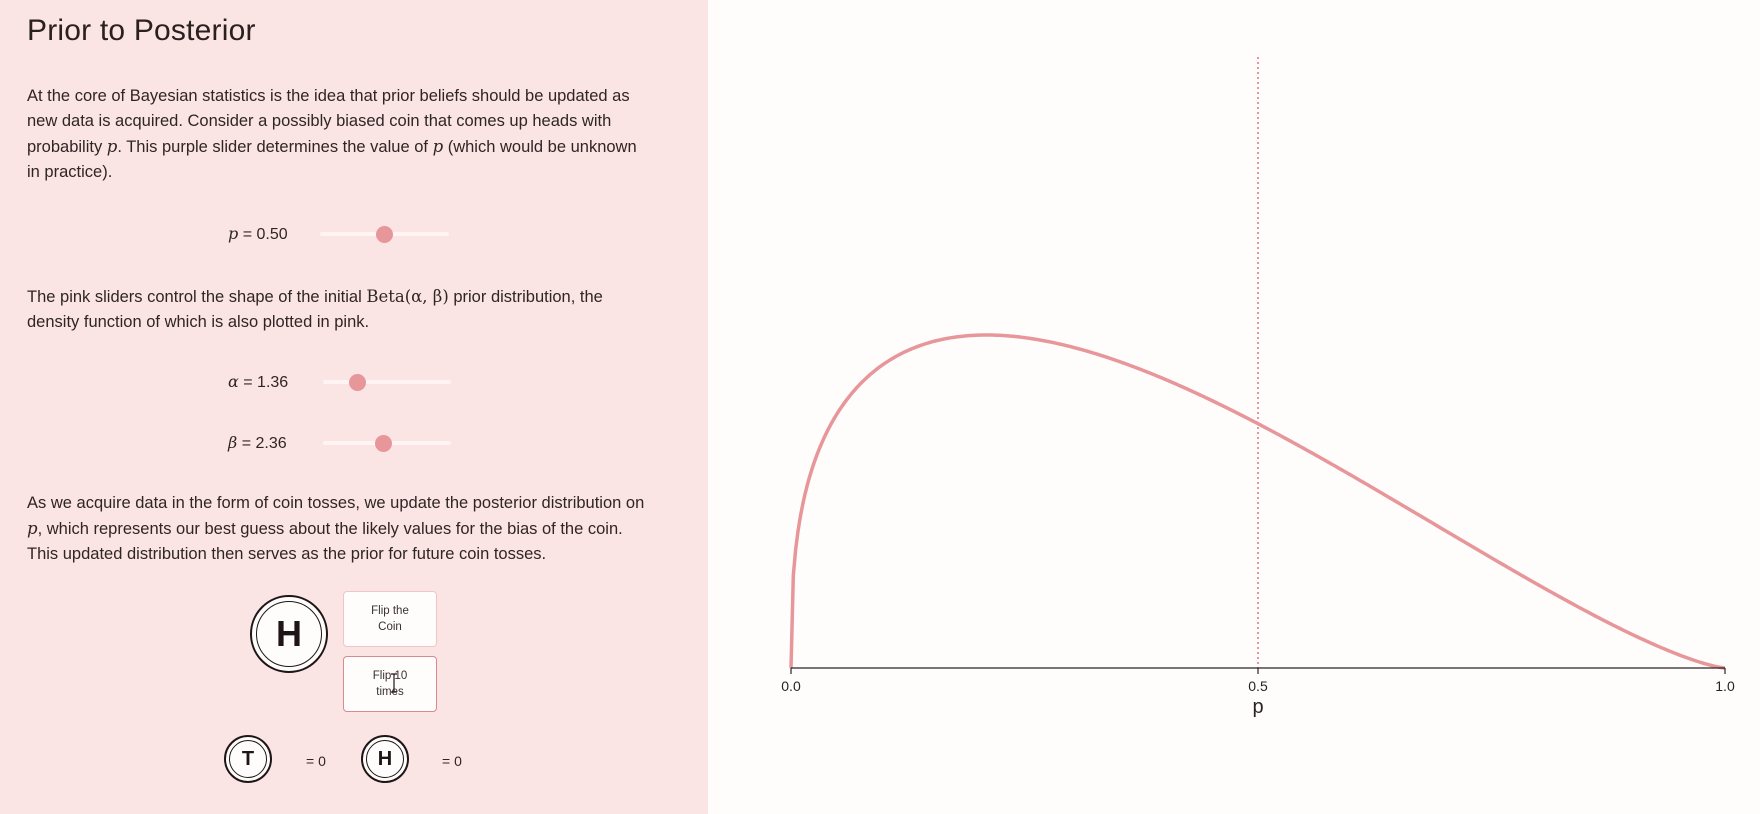 This screenshot has width=1760, height=814. Describe the element at coordinates (233, 442) in the screenshot. I see `beta-symbol: β` at that location.